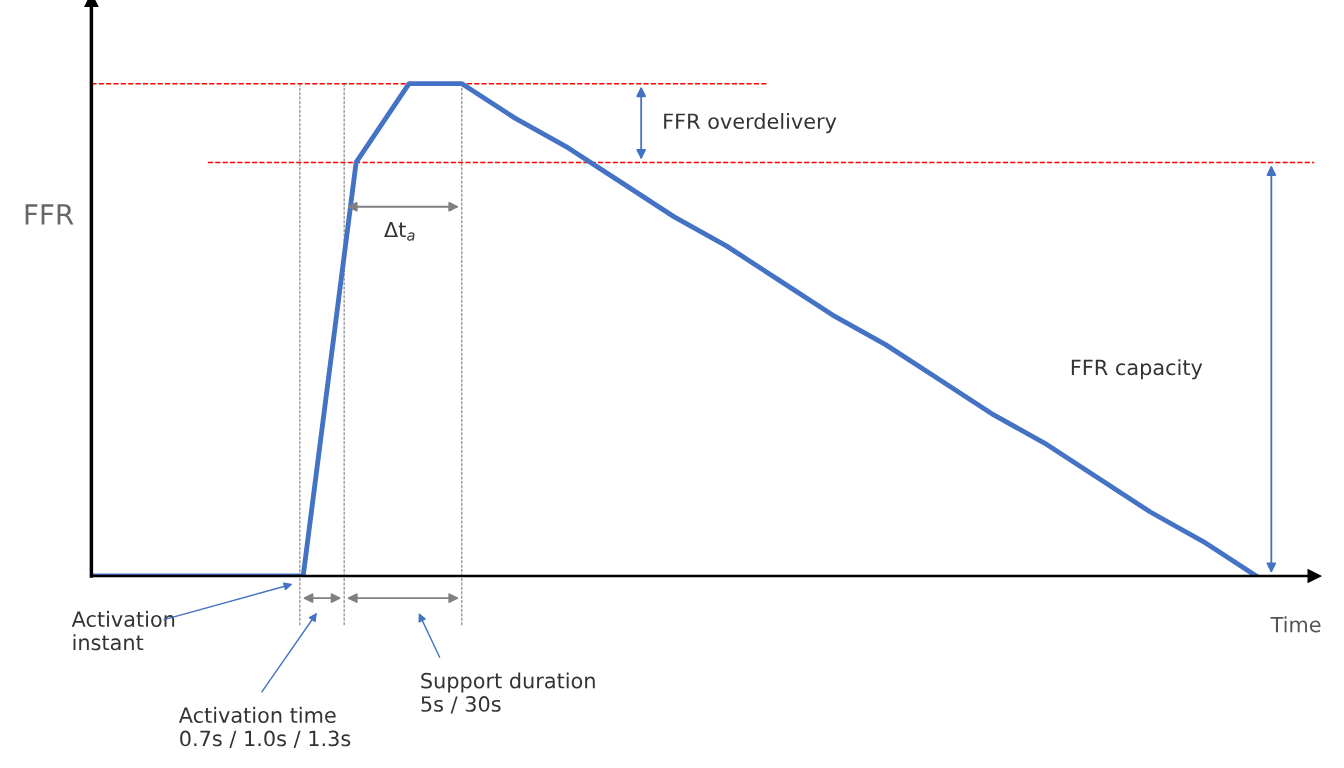  Describe the element at coordinates (49, 214) in the screenshot. I see `y-axis-title: FFR` at that location.